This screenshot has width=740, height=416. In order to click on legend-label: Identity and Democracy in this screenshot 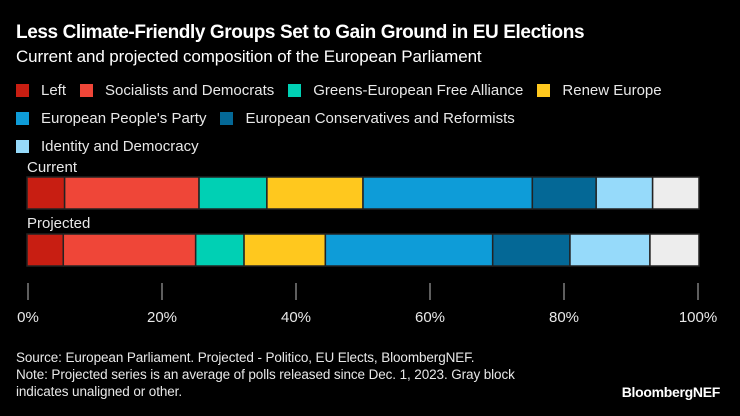, I will do `click(120, 146)`.